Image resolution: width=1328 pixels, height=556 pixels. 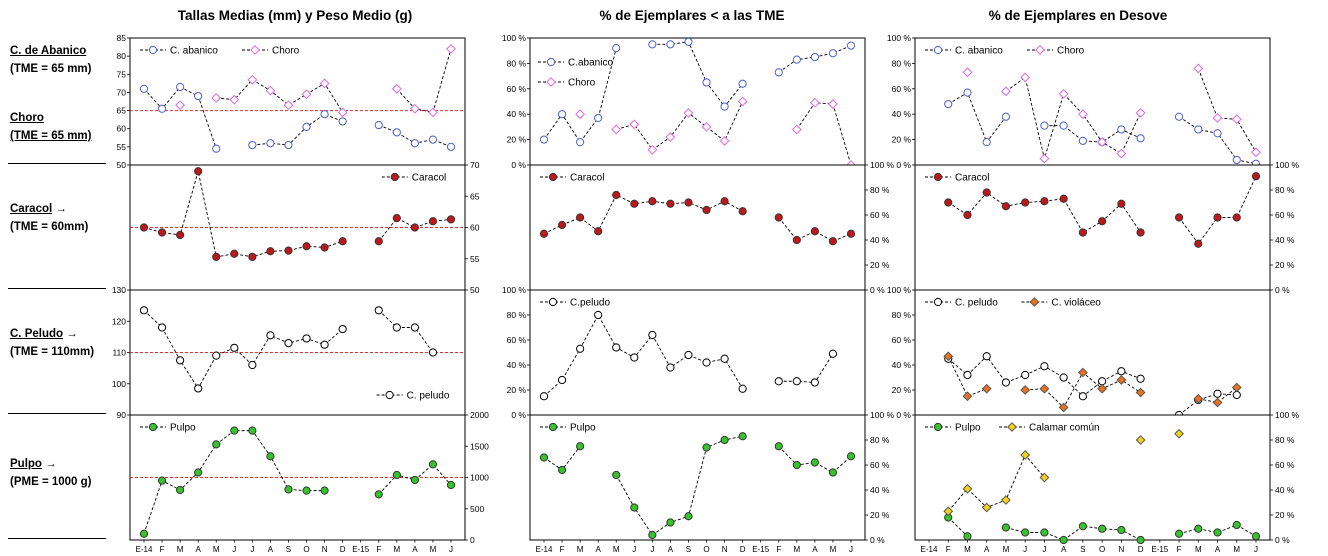 What do you see at coordinates (122, 92) in the screenshot?
I see `y-tick-label: 70` at bounding box center [122, 92].